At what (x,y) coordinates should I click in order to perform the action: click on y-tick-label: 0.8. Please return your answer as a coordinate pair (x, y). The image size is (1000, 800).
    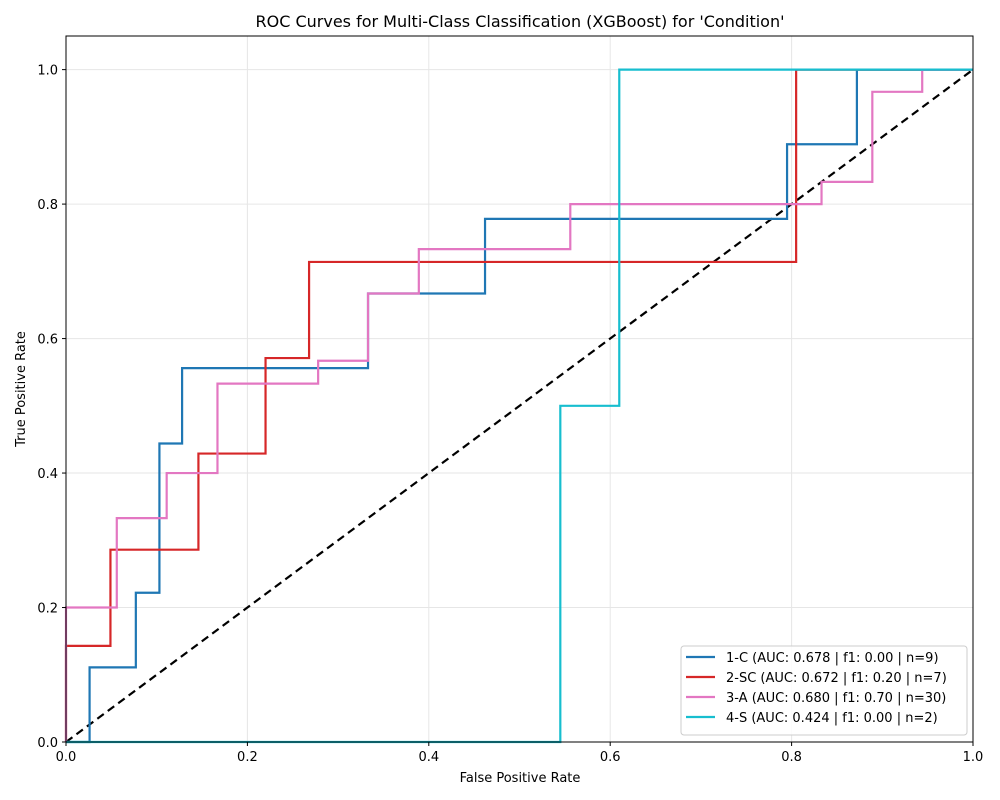
    Looking at the image, I should click on (47, 205).